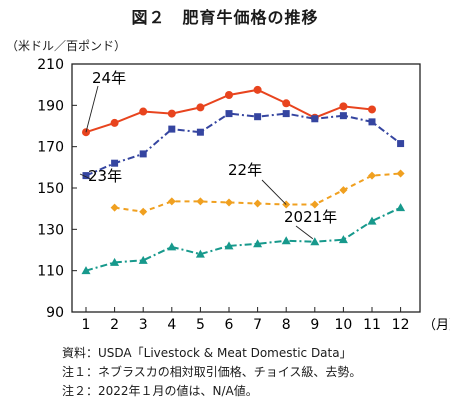 This screenshot has width=450, height=404. What do you see at coordinates (245, 170) in the screenshot?
I see `series-label: 22年` at bounding box center [245, 170].